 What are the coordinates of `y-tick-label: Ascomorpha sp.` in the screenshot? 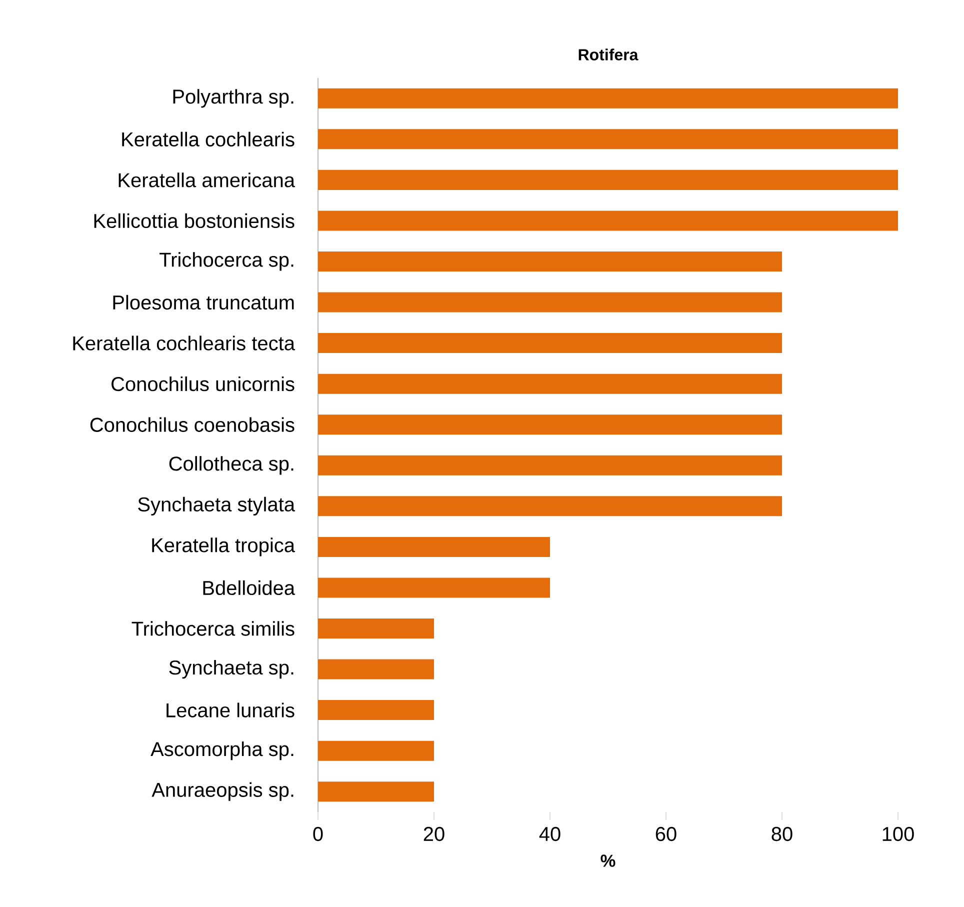 It's located at (222, 751).